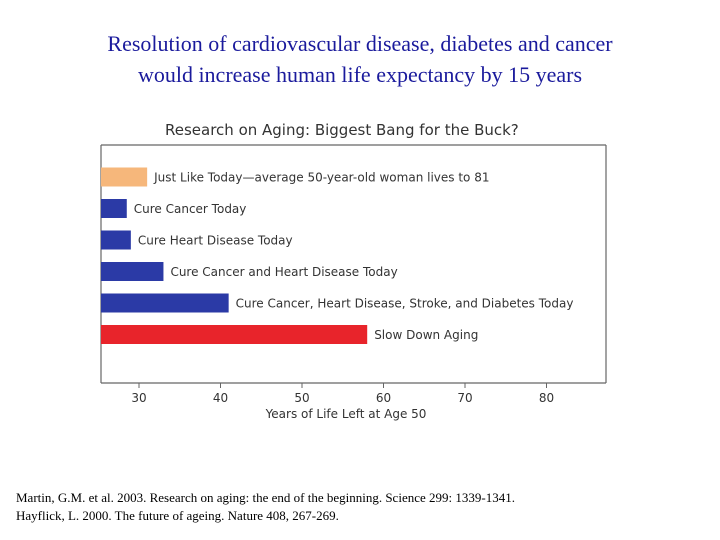 The image size is (720, 540). What do you see at coordinates (383, 398) in the screenshot?
I see `x-tick-label: 60` at bounding box center [383, 398].